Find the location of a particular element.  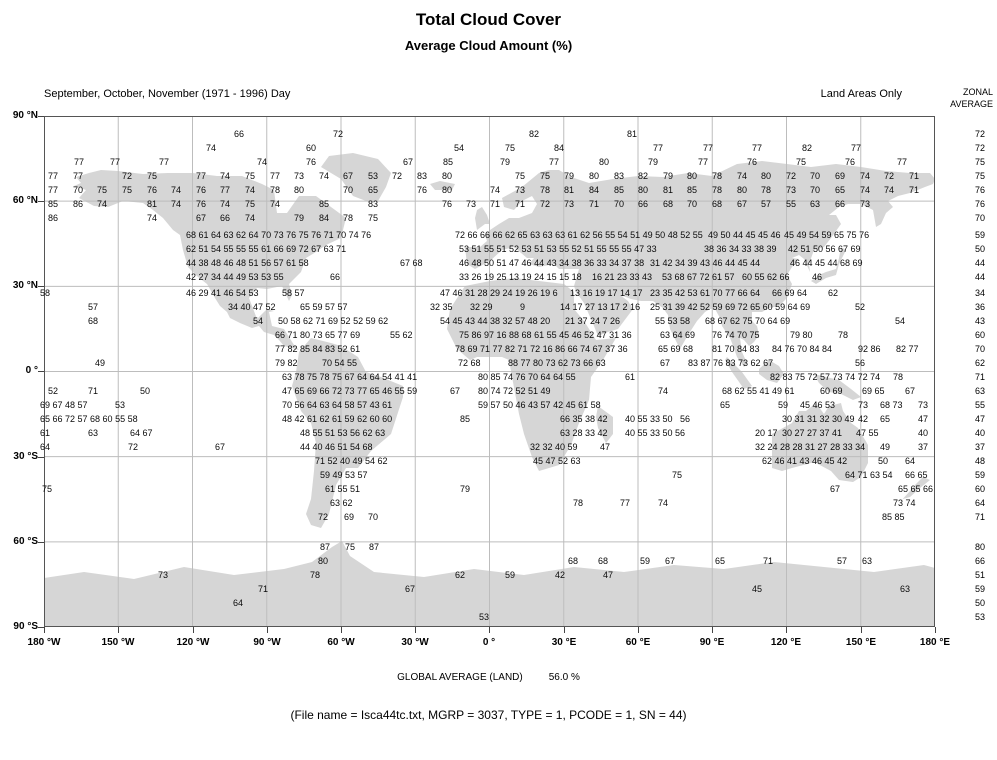

cloud-value: 66 69 64 is located at coordinates (790, 293).